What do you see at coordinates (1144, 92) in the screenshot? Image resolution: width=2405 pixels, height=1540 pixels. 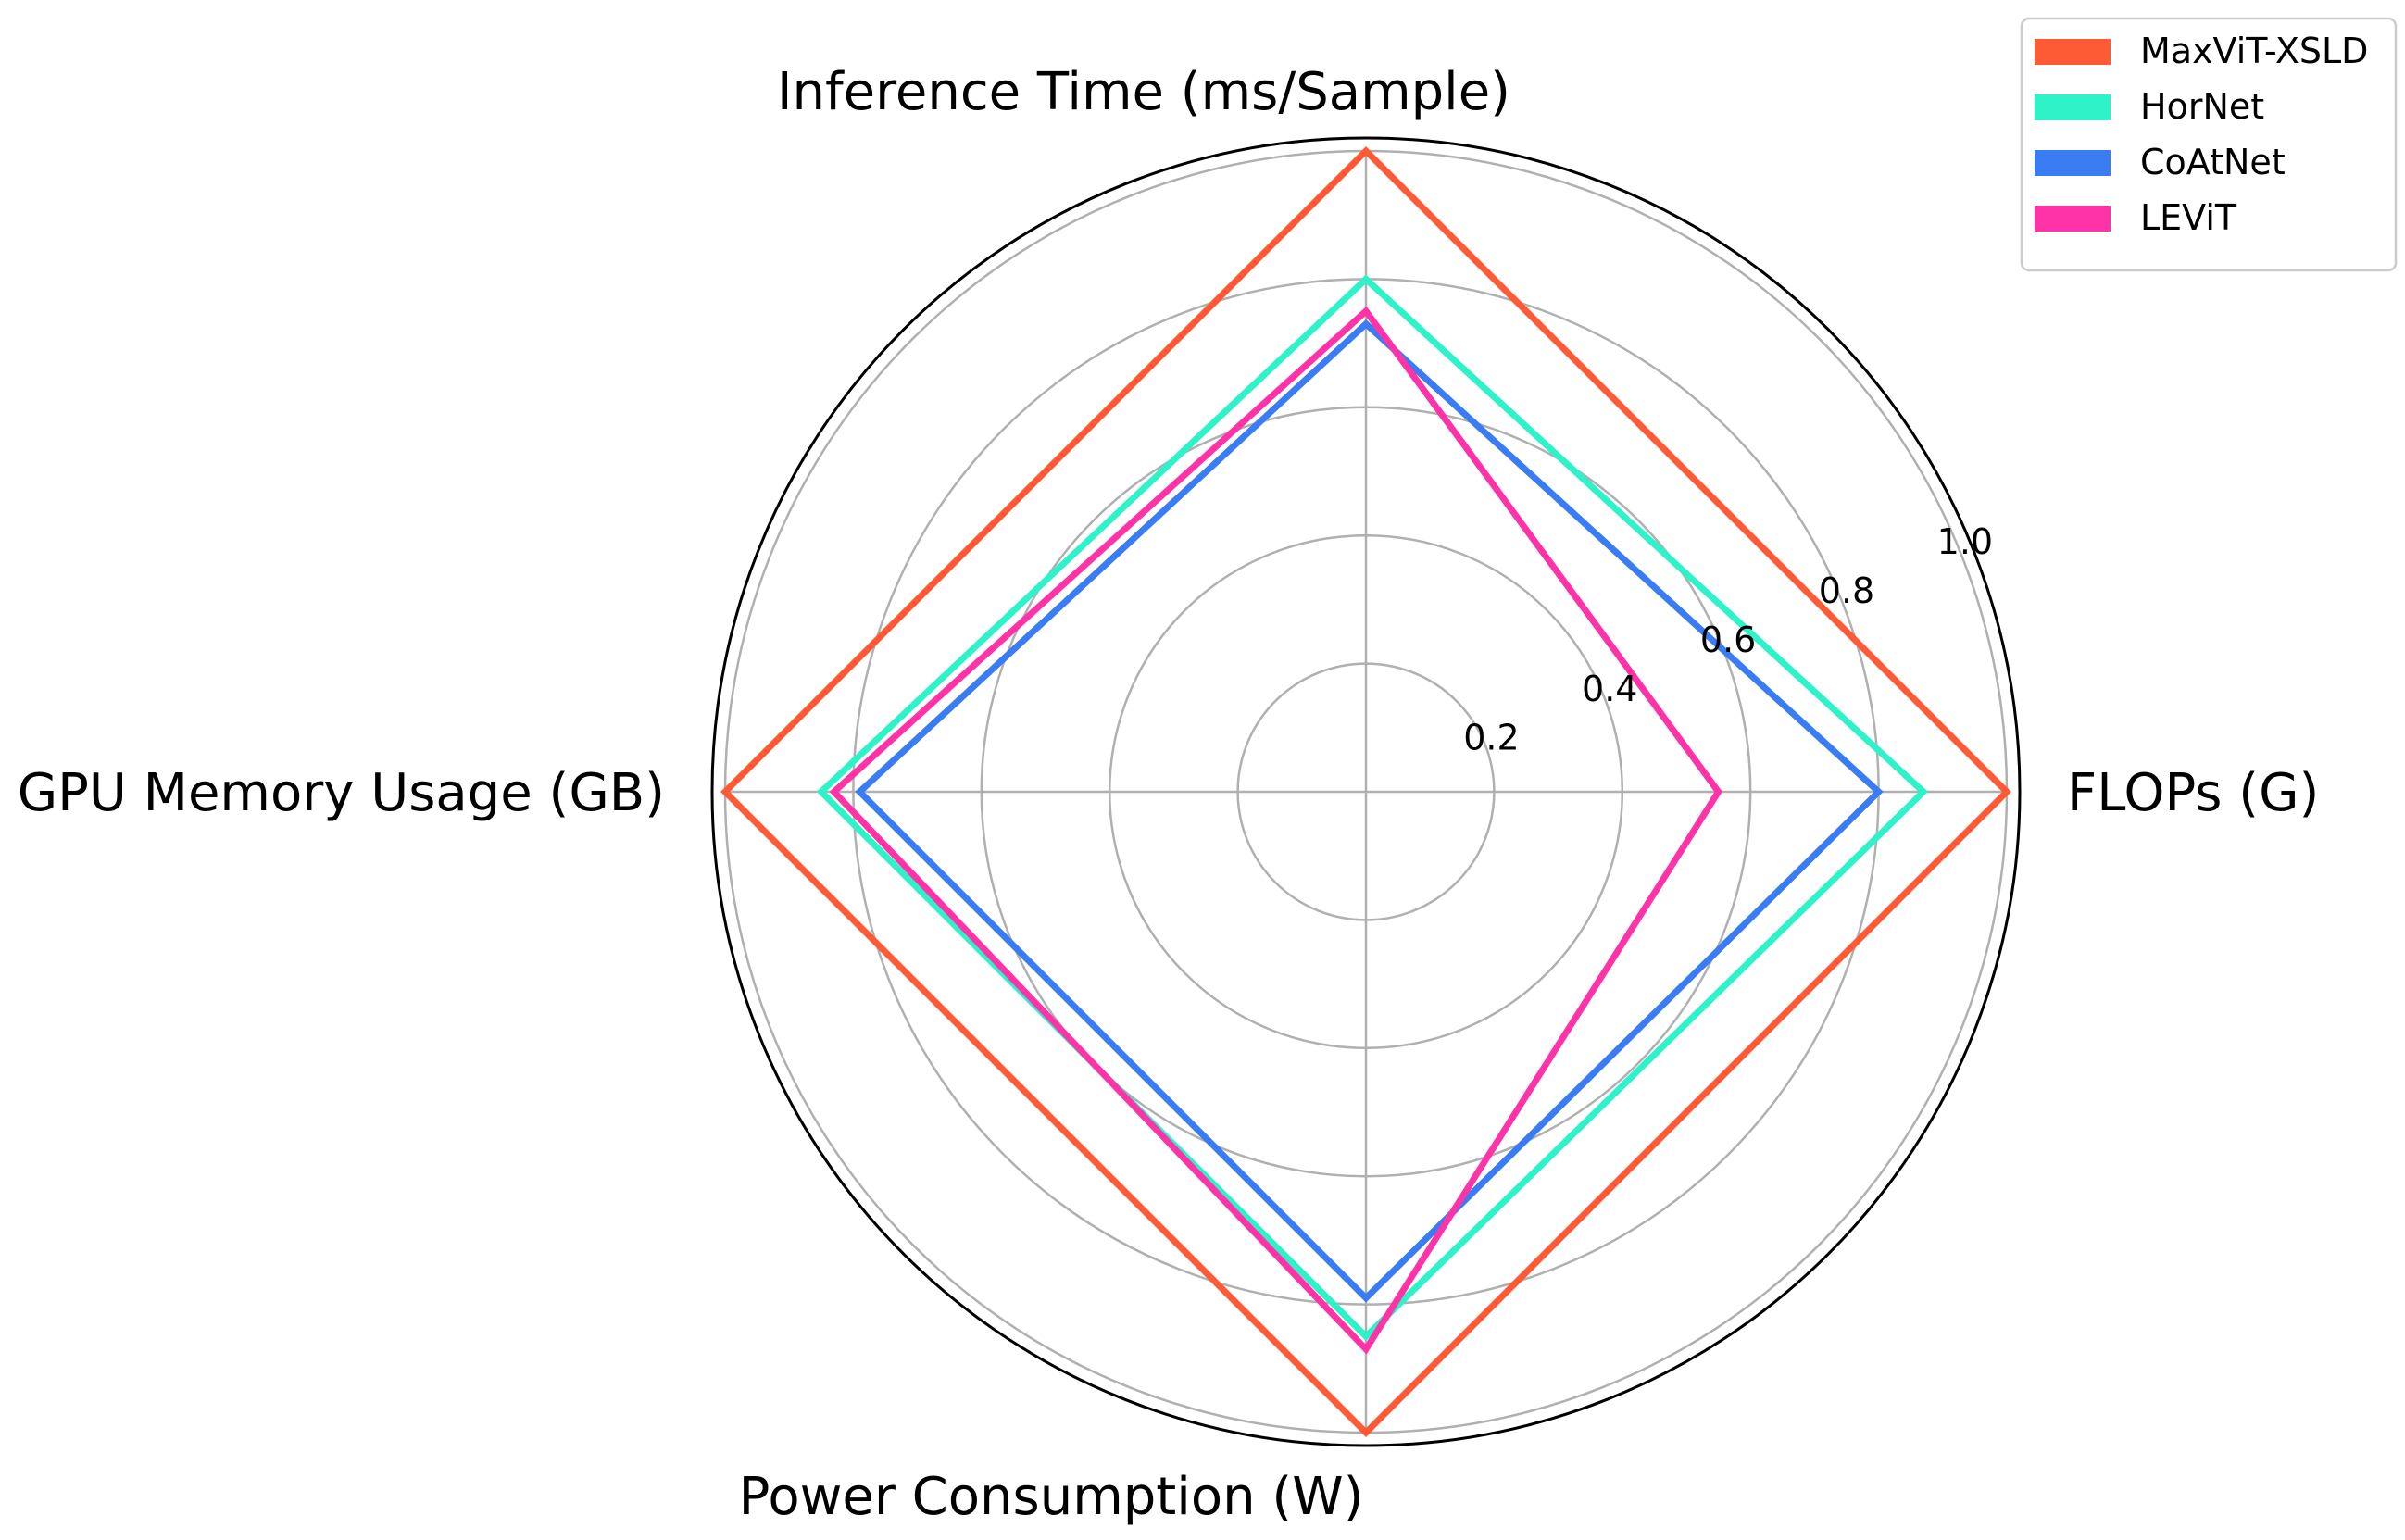 I see `axis-label: Inference Time (ms/Sample)` at bounding box center [1144, 92].